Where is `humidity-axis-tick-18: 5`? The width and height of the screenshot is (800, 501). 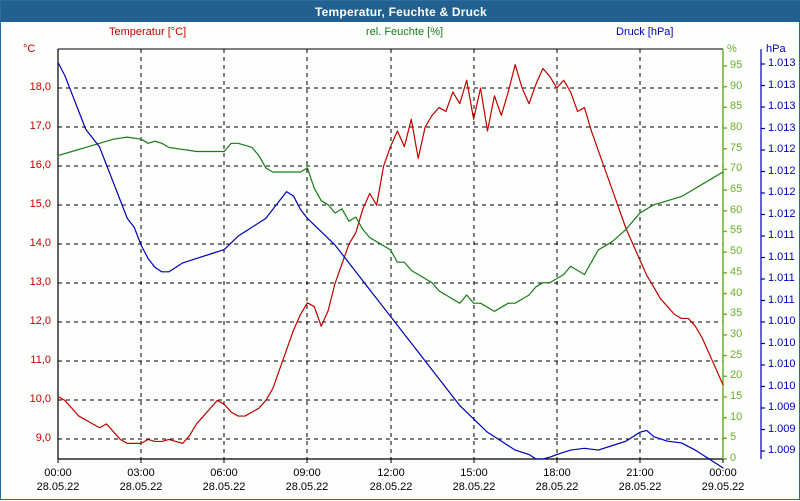
humidity-axis-tick-18: 5 is located at coordinates (733, 437).